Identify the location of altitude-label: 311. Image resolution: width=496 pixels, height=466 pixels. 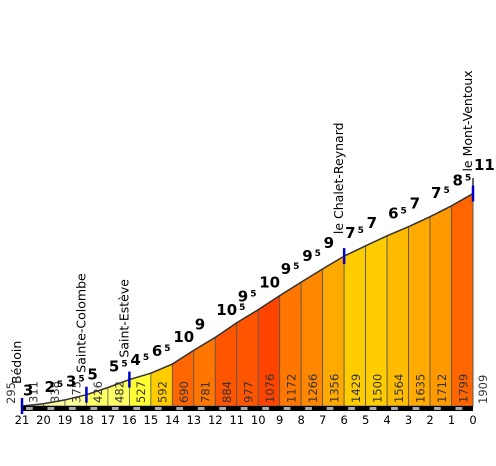
(34, 392).